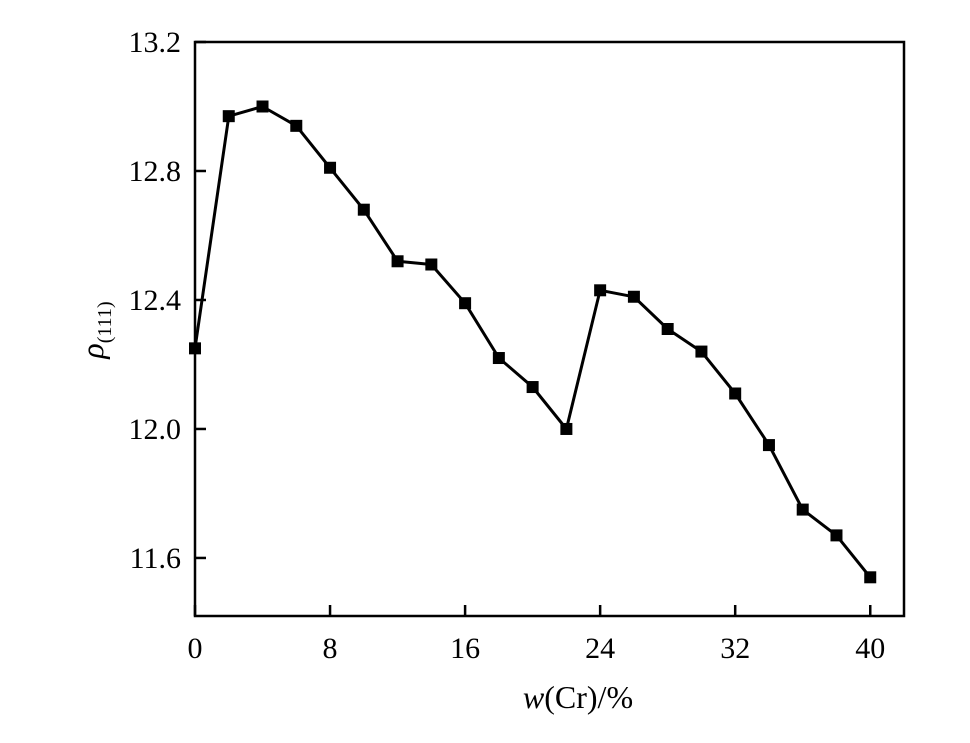 Image resolution: width=970 pixels, height=743 pixels. I want to click on y-tick-label: 12.0, so click(155, 429).